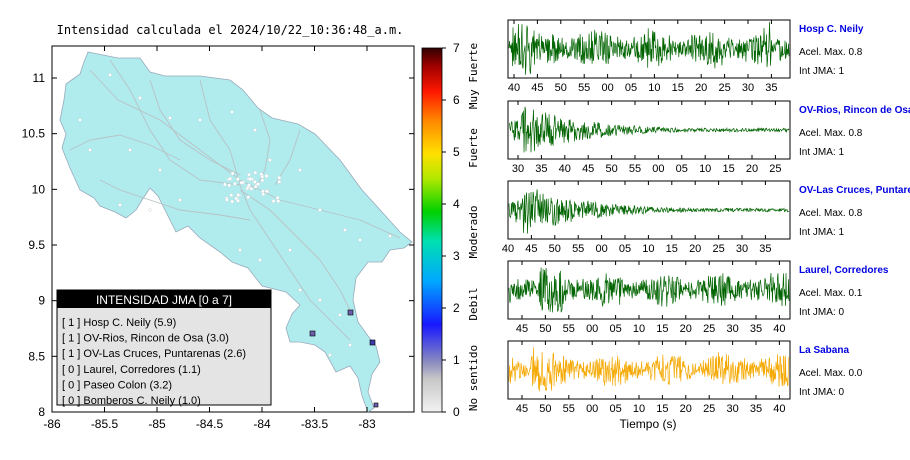 The image size is (910, 460). I want to click on legend-header: INTENSIDAD JMA [0 a 7], so click(164, 300).